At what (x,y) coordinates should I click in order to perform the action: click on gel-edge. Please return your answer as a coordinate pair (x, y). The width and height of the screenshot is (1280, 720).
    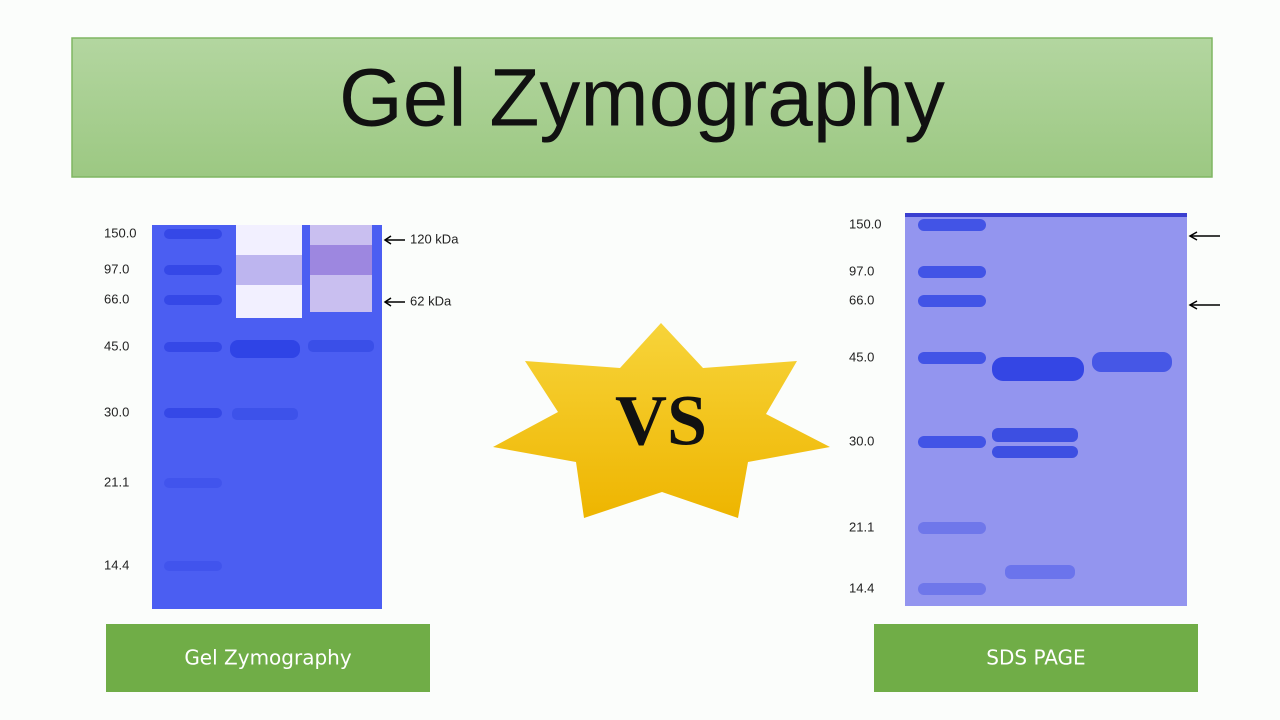
    Looking at the image, I should click on (1046, 215).